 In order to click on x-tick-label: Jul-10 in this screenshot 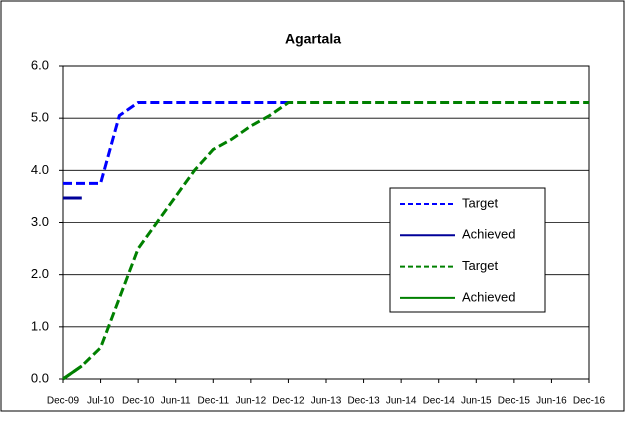, I will do `click(101, 401)`.